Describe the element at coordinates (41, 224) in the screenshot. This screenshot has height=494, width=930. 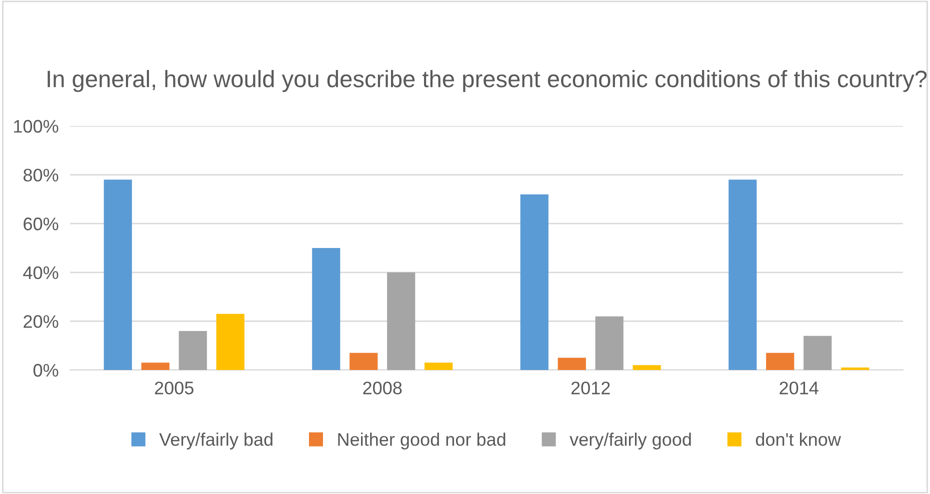
I see `y-tick-label: 60%` at that location.